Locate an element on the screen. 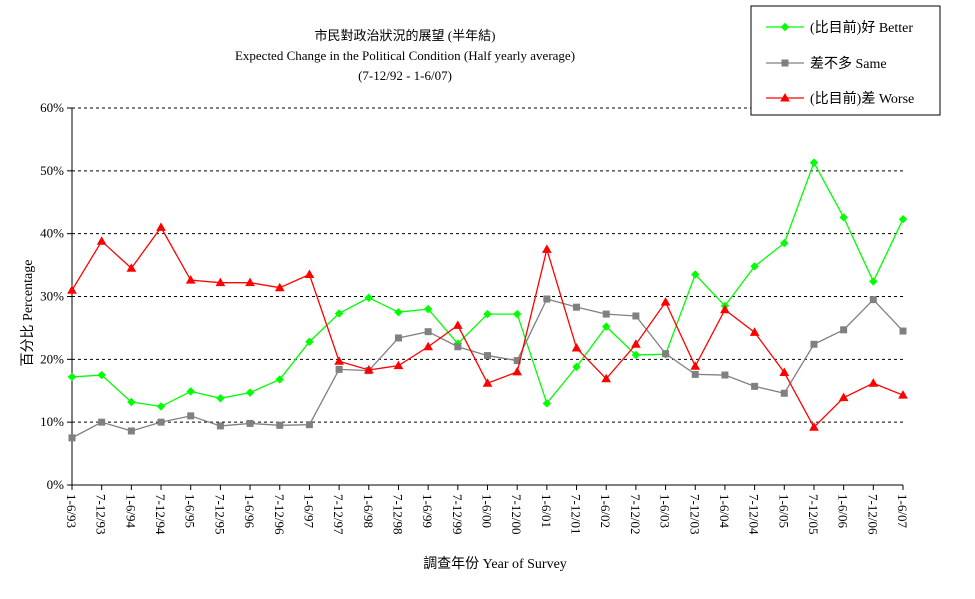  x-tick-label: 1-6/96 is located at coordinates (249, 511).